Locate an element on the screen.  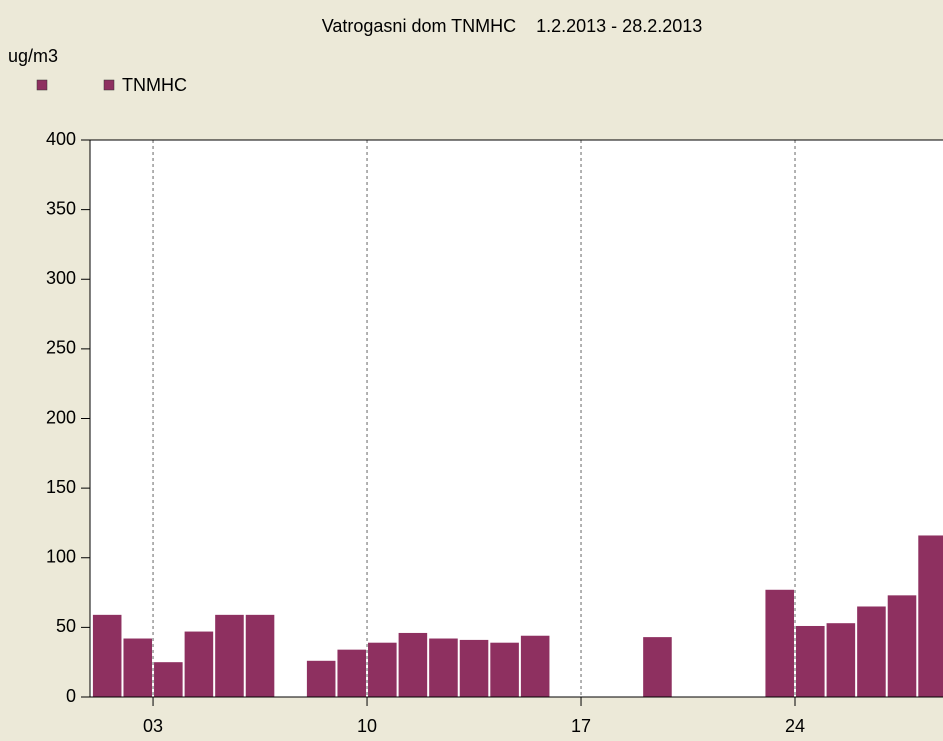
y-tick-label: 200 is located at coordinates (61, 417).